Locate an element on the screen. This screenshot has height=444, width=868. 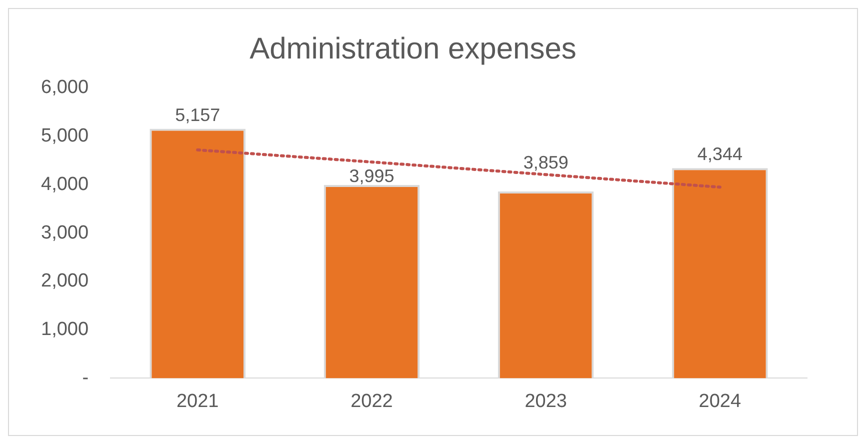
y-tick-label: 5,000 is located at coordinates (65, 136).